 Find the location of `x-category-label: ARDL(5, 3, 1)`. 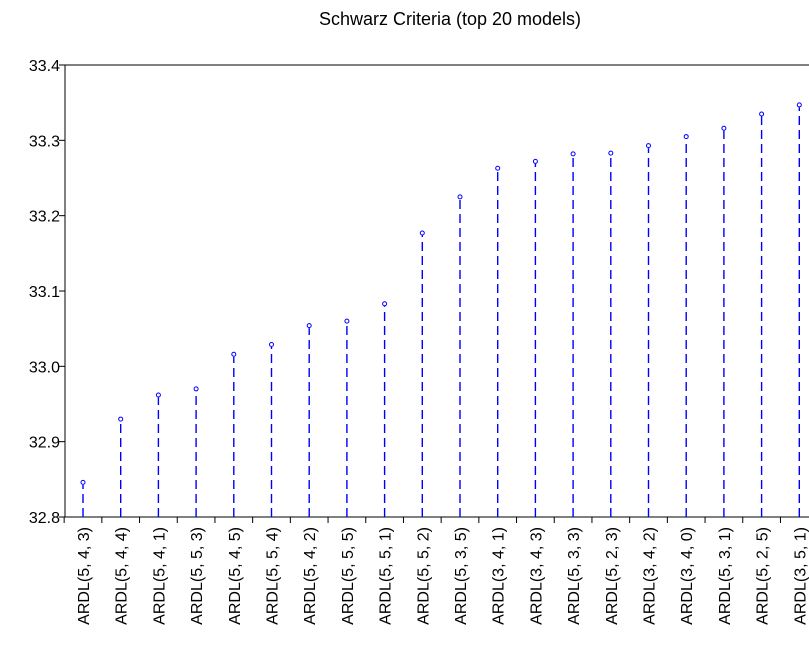

x-category-label: ARDL(5, 3, 1) is located at coordinates (725, 576).